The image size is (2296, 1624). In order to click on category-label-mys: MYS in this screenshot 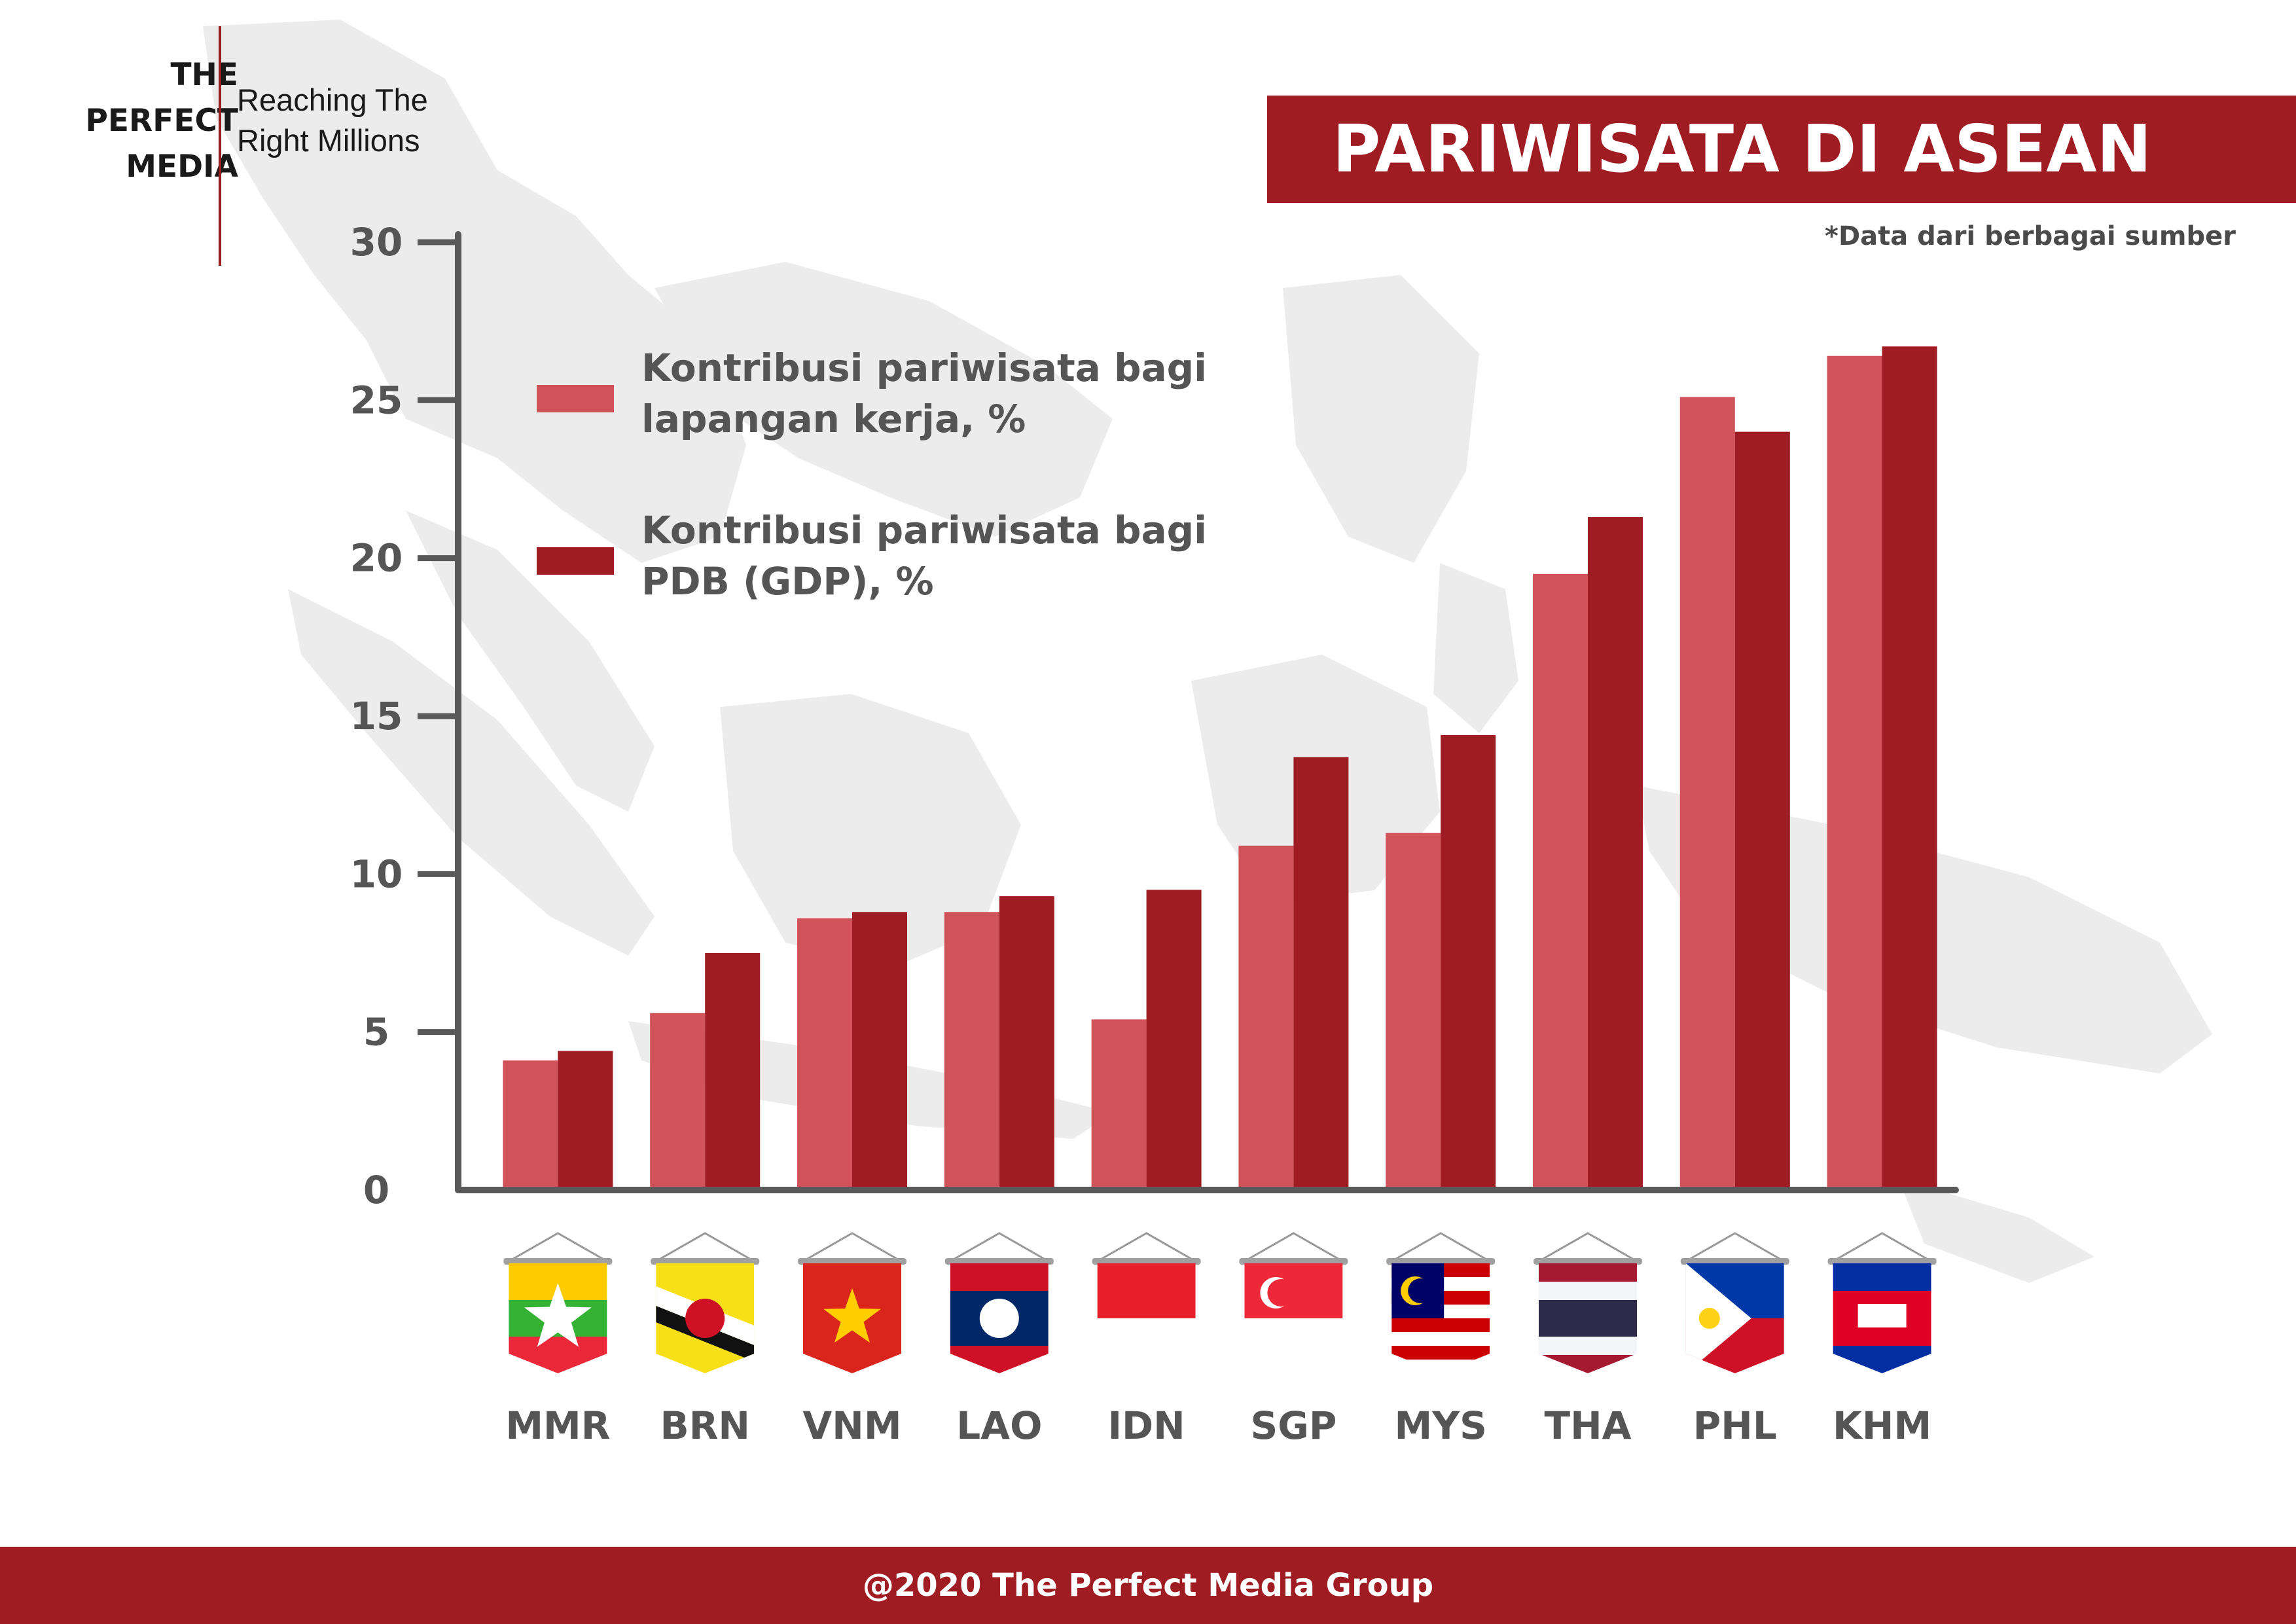, I will do `click(1440, 1425)`.